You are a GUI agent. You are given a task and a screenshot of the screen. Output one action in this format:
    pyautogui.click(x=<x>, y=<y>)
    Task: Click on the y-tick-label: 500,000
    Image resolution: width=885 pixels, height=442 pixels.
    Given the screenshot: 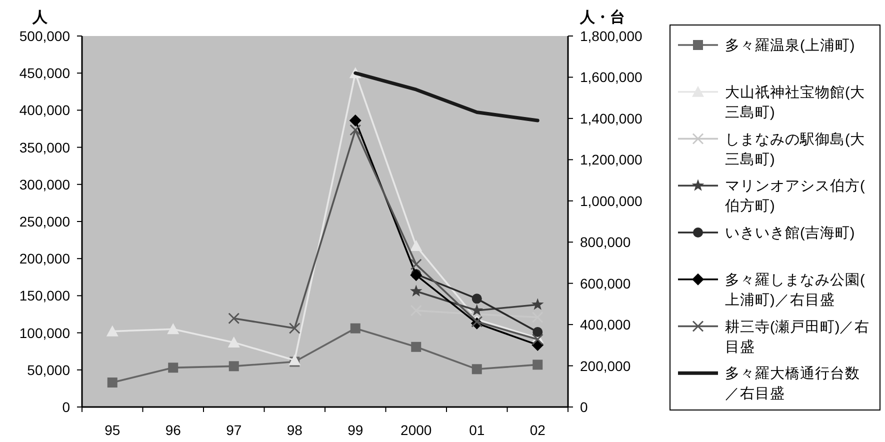 What is the action you would take?
    pyautogui.click(x=44, y=36)
    